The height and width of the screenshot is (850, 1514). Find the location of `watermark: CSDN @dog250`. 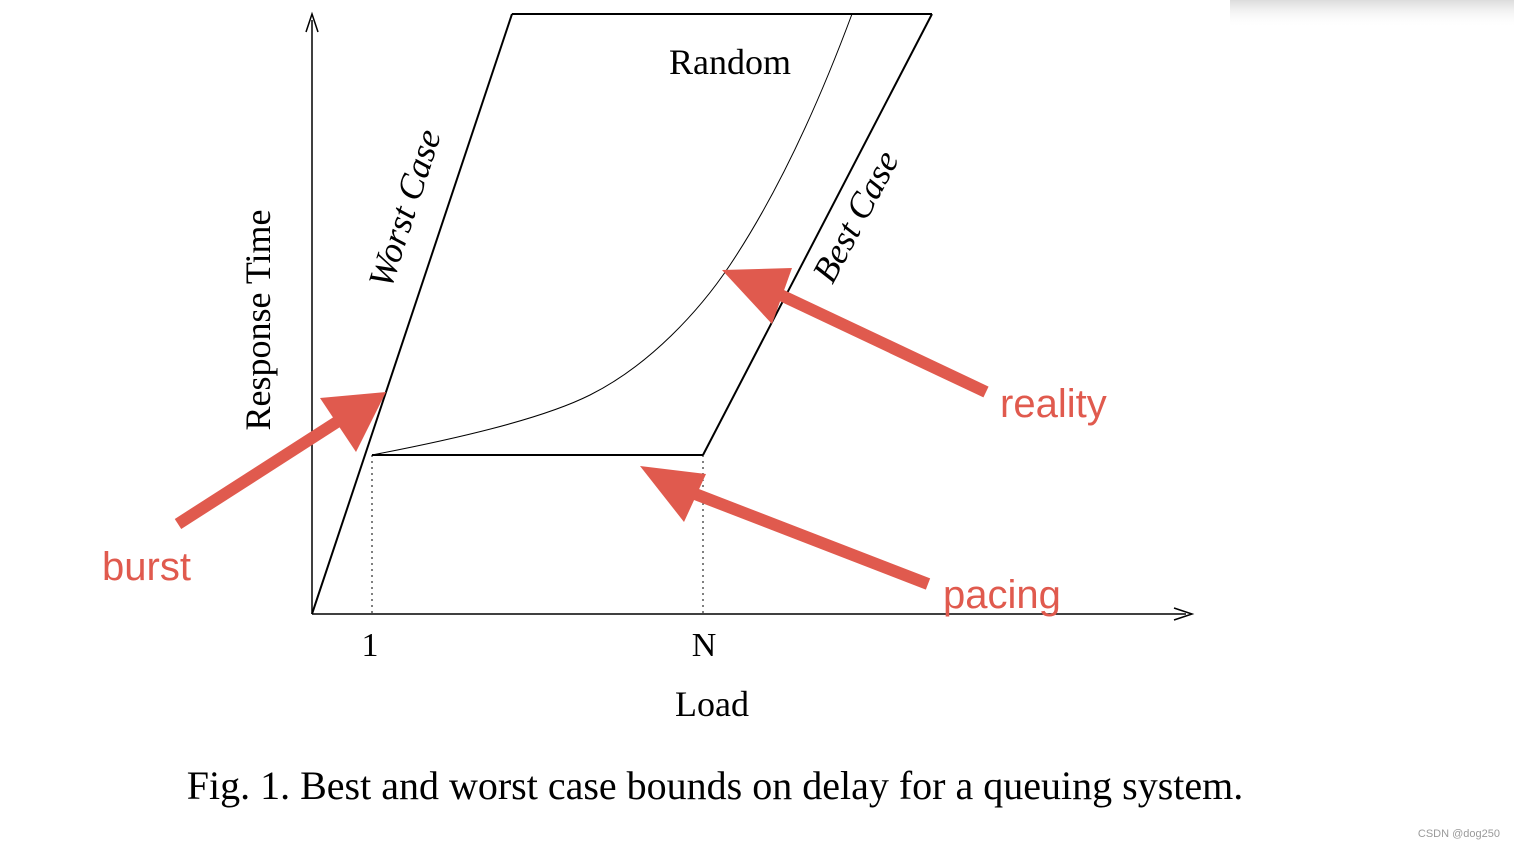

watermark: CSDN @dog250 is located at coordinates (1458, 834).